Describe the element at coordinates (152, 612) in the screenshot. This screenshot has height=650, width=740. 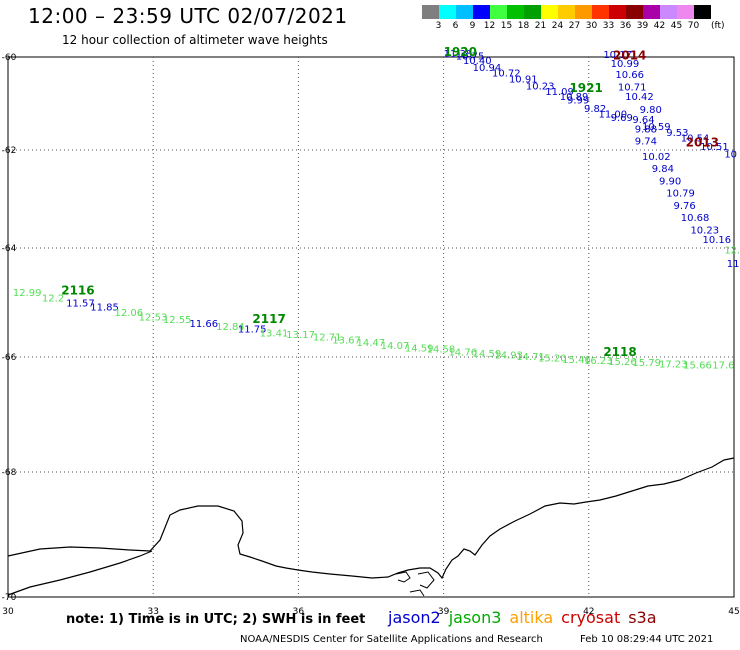
I see `longitude-label: 33` at that location.